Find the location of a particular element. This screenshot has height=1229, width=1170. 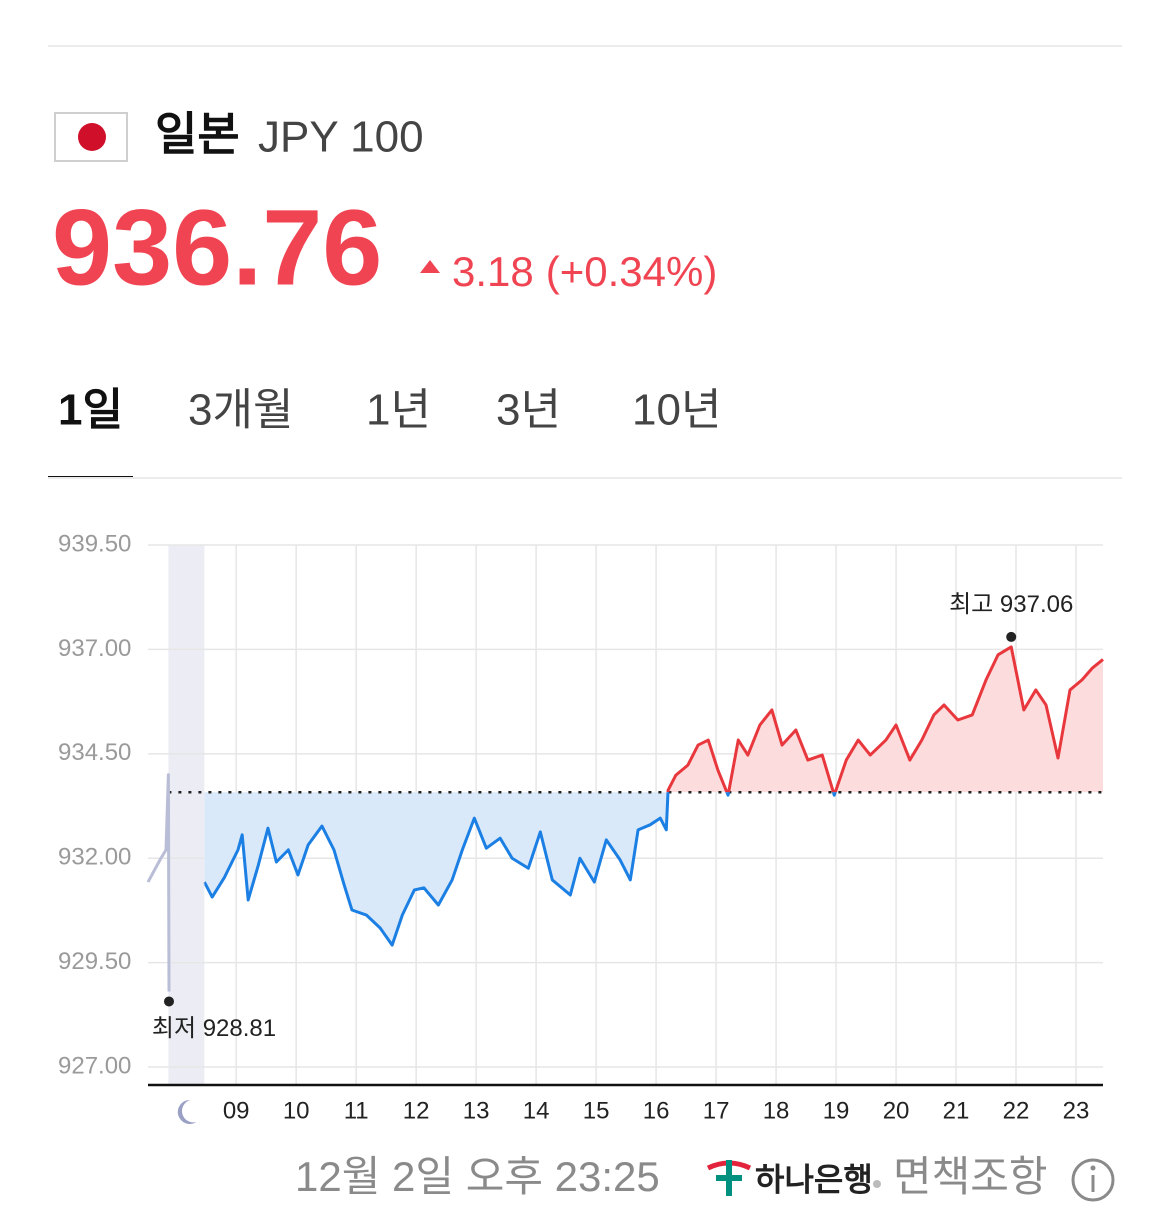

x-tick-label: 17 is located at coordinates (716, 1110).